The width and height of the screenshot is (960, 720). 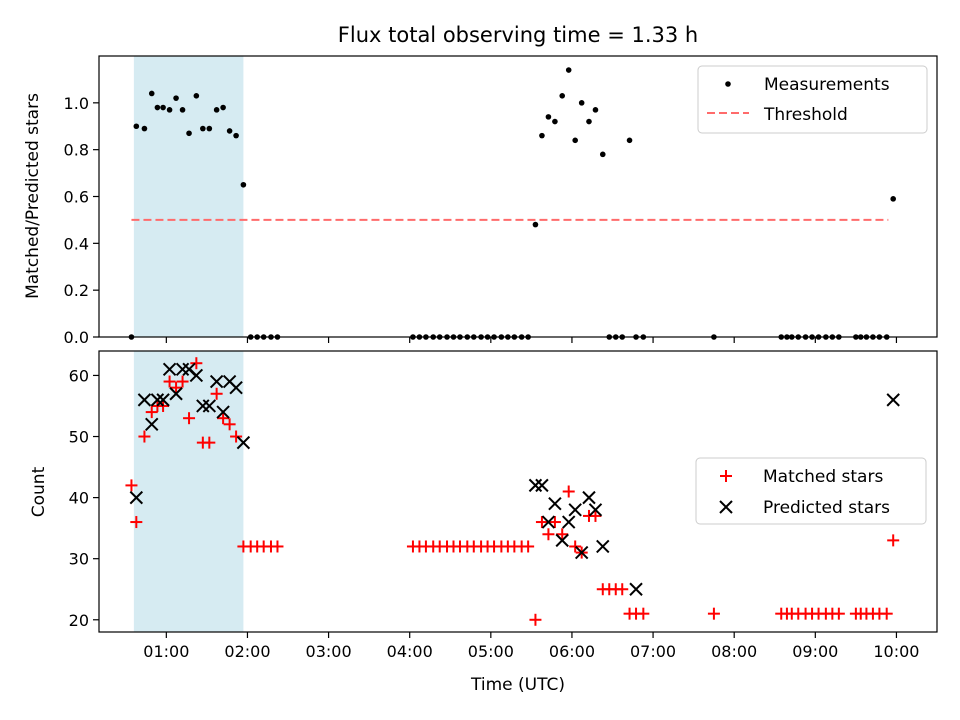 I want to click on x-tick-label: 05:00, so click(x=491, y=651).